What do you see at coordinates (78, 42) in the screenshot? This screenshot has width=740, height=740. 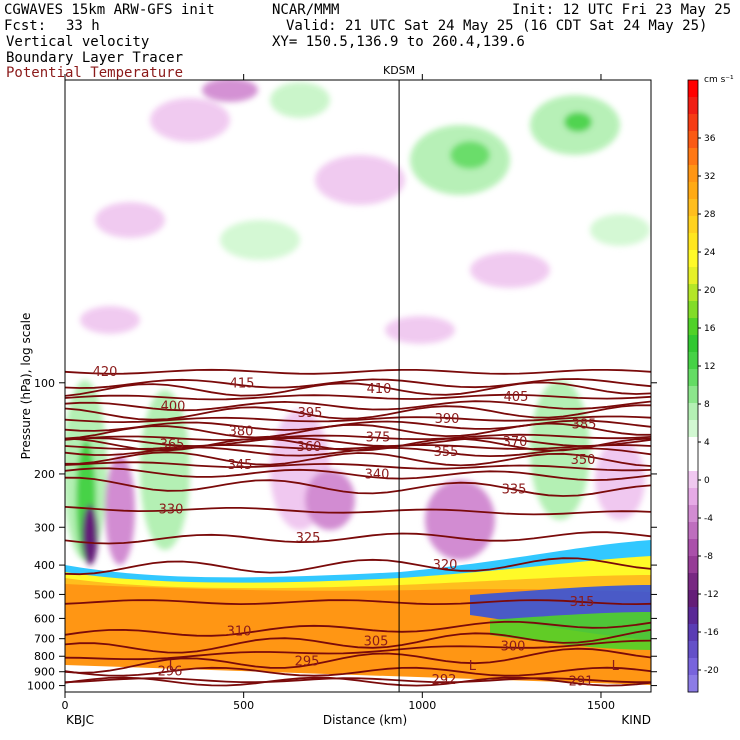 I see `field-vertical-velocity: Vertical velocity` at bounding box center [78, 42].